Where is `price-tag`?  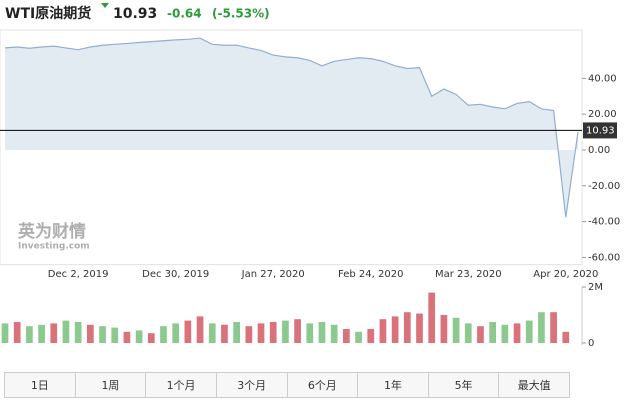 price-tag is located at coordinates (600, 130).